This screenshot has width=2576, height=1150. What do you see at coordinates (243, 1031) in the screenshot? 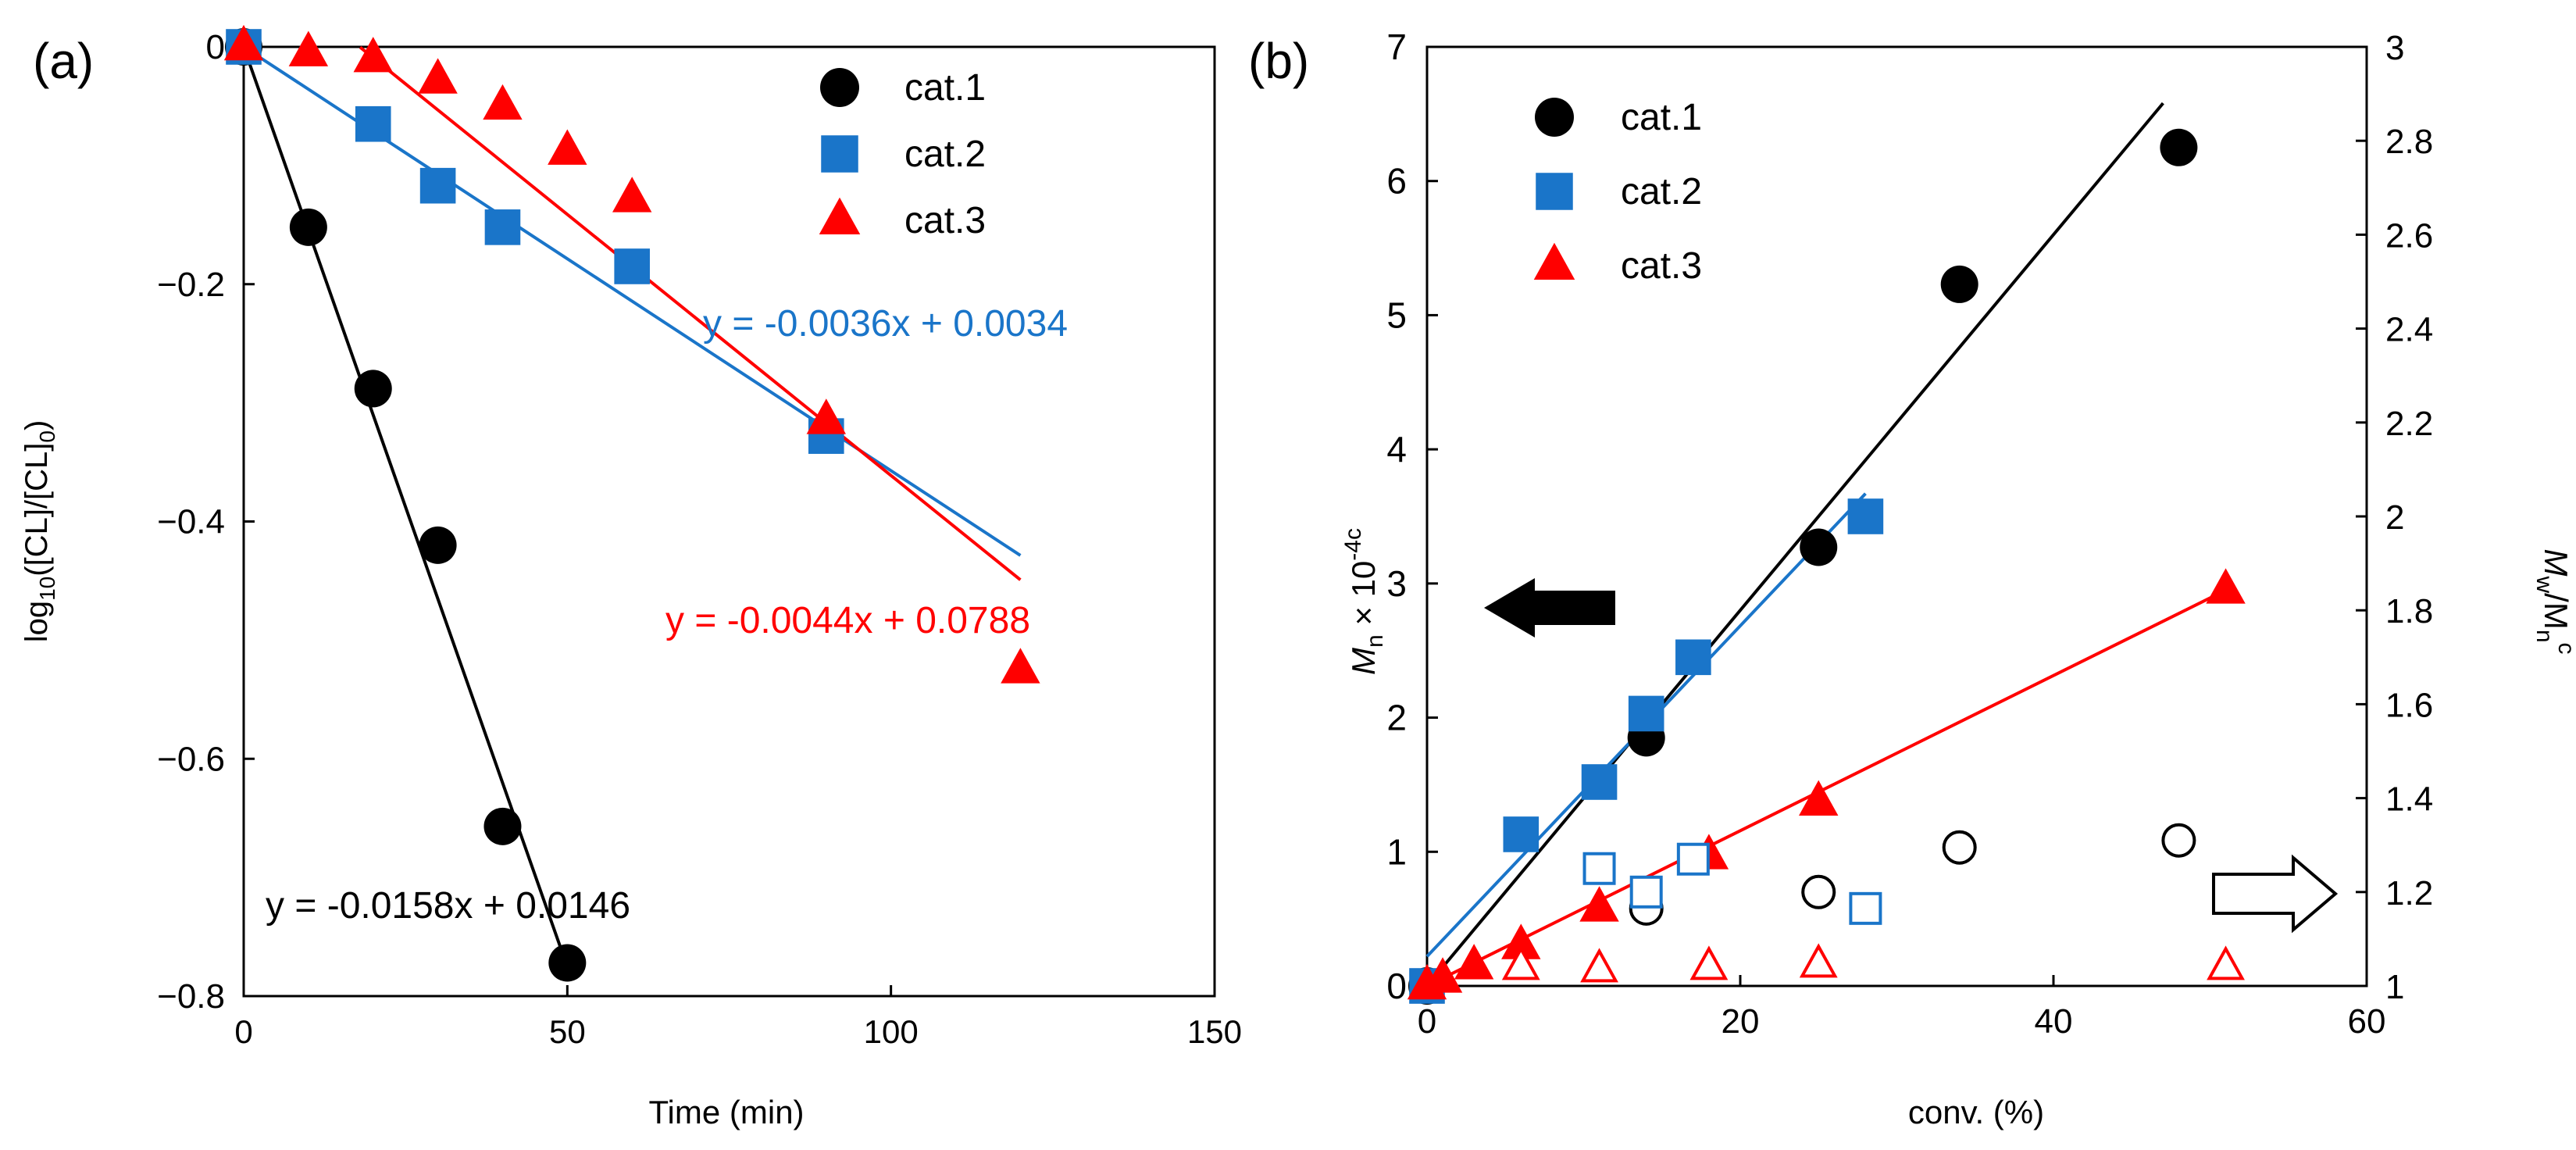
I see `panel-a-x-tick-label: 0` at bounding box center [243, 1031].